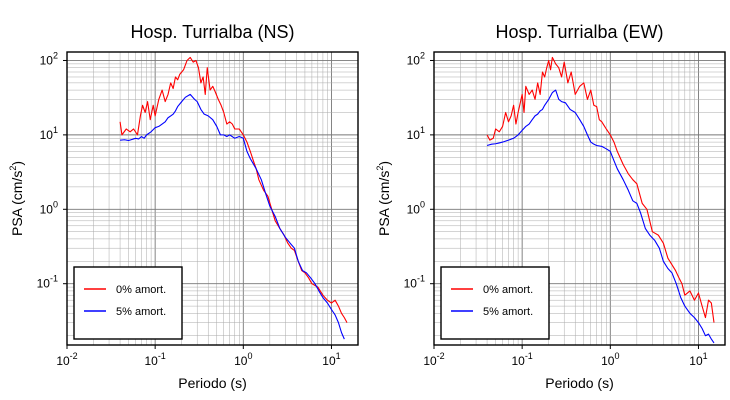 This screenshot has width=730, height=400. I want to click on chart-title: Hosp. Turrialba (EW), so click(579, 32).